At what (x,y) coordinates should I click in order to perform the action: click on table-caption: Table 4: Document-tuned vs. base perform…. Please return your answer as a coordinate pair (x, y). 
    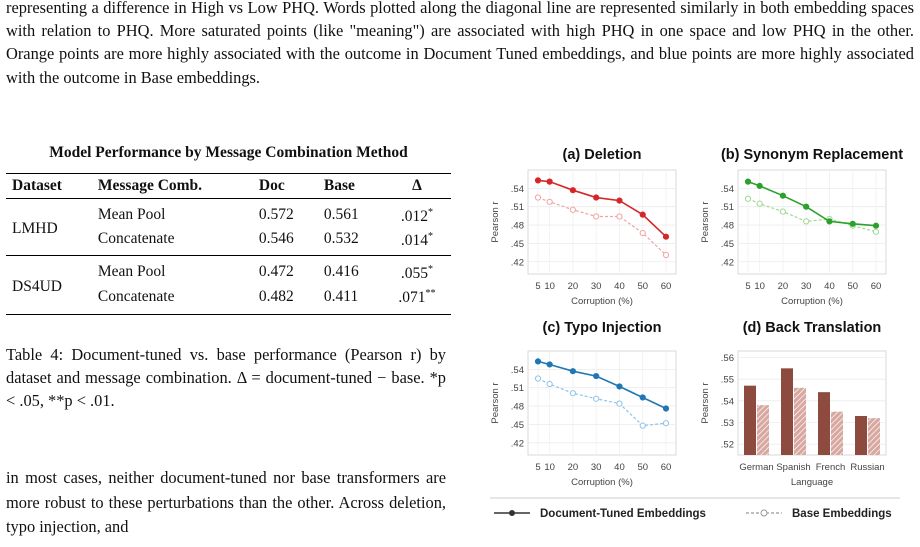
    Looking at the image, I should click on (226, 377).